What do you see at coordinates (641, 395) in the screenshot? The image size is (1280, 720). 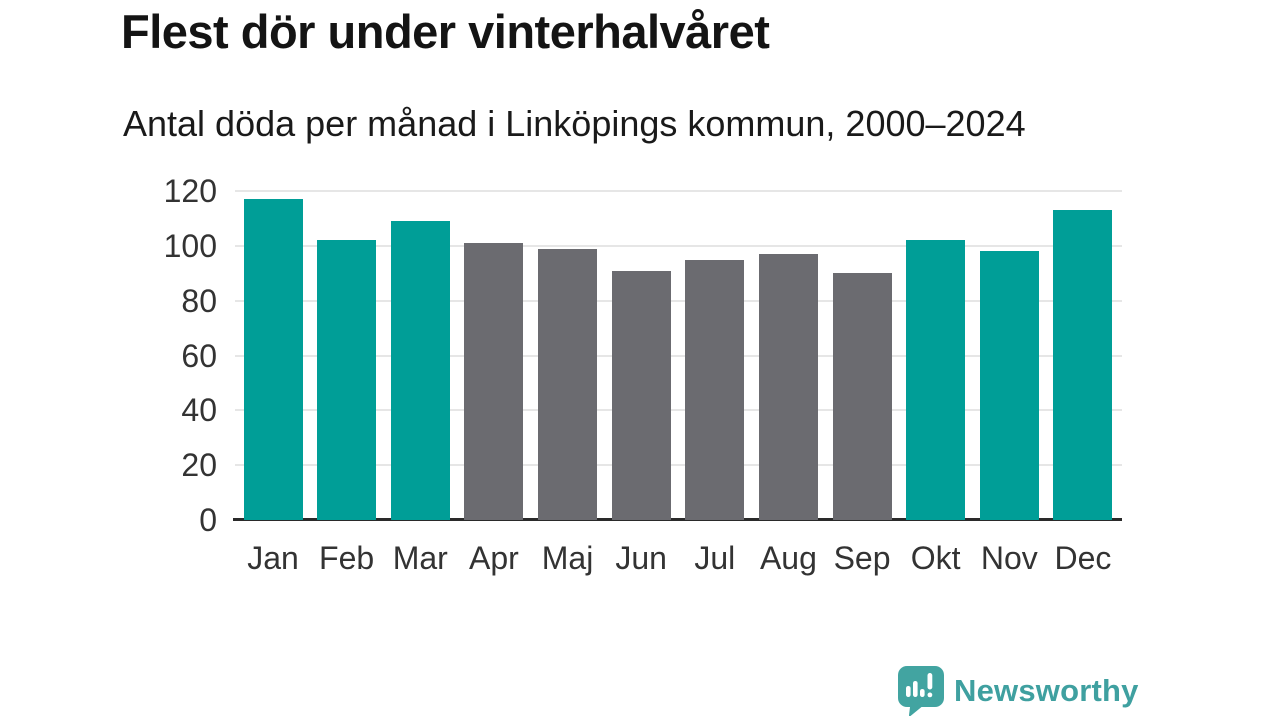 I see `bar-jun` at bounding box center [641, 395].